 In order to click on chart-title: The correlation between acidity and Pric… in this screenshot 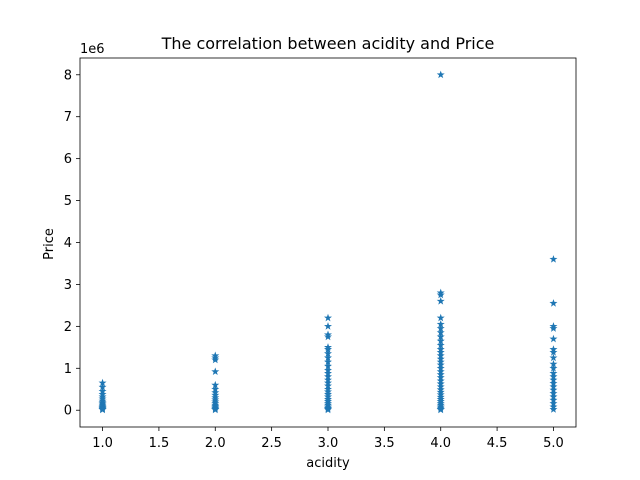, I will do `click(328, 43)`.